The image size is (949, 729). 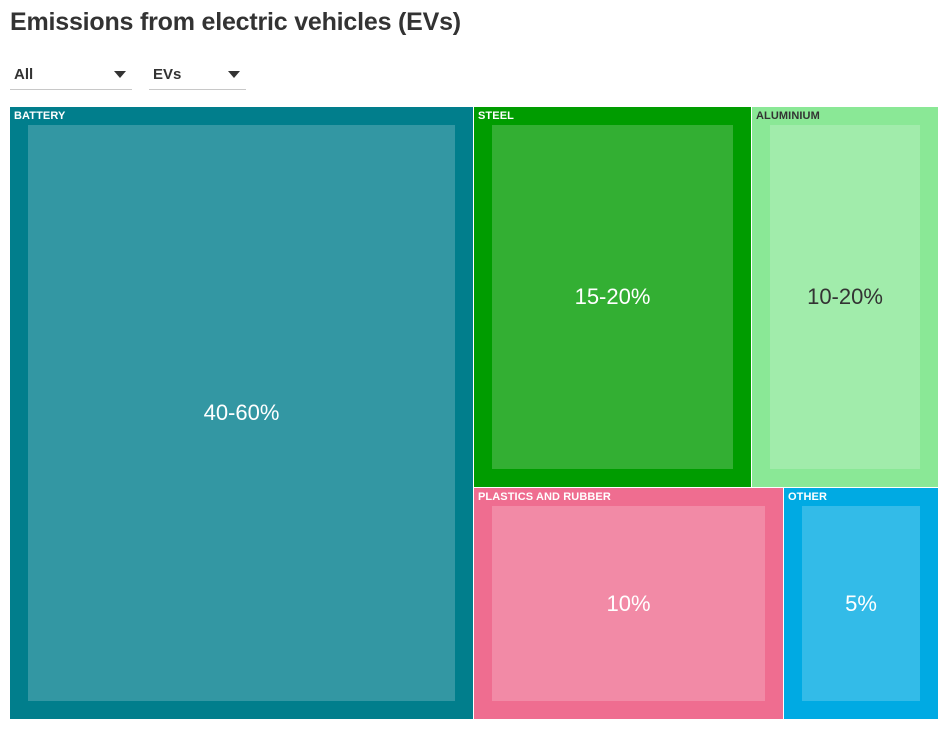 I want to click on treemap-tile-inner: 10-20%, so click(x=845, y=297).